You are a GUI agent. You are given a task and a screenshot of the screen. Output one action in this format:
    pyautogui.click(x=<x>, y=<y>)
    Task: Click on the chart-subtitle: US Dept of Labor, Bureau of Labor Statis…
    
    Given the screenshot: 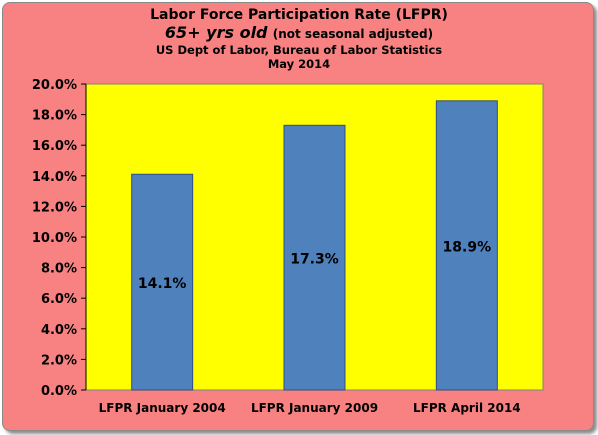 What is the action you would take?
    pyautogui.click(x=299, y=50)
    